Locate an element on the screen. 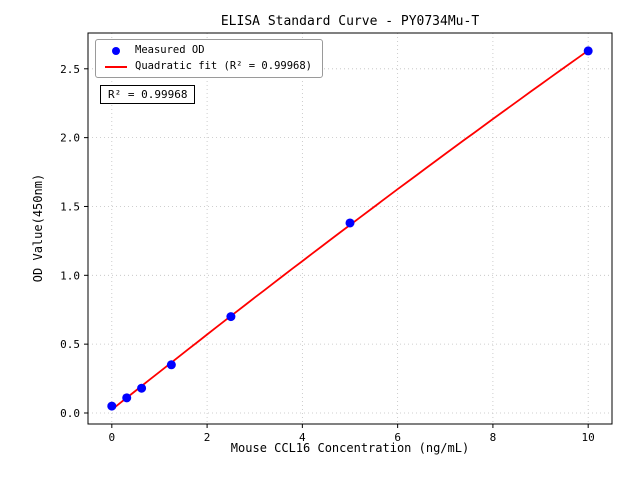 This screenshot has width=640, height=480. x-tick-label: 0 is located at coordinates (112, 437).